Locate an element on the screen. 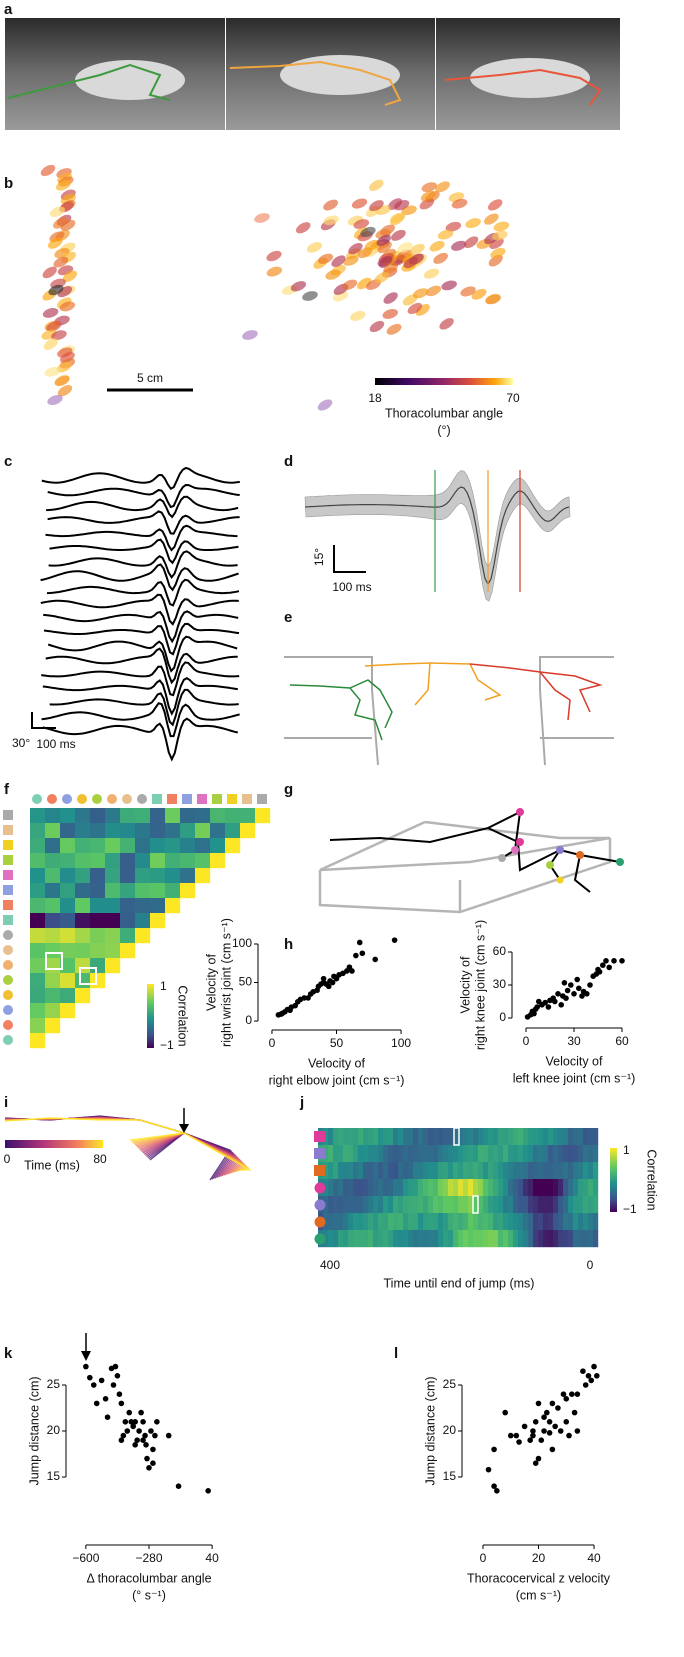  y-tick-label: 0 is located at coordinates (248, 1020).